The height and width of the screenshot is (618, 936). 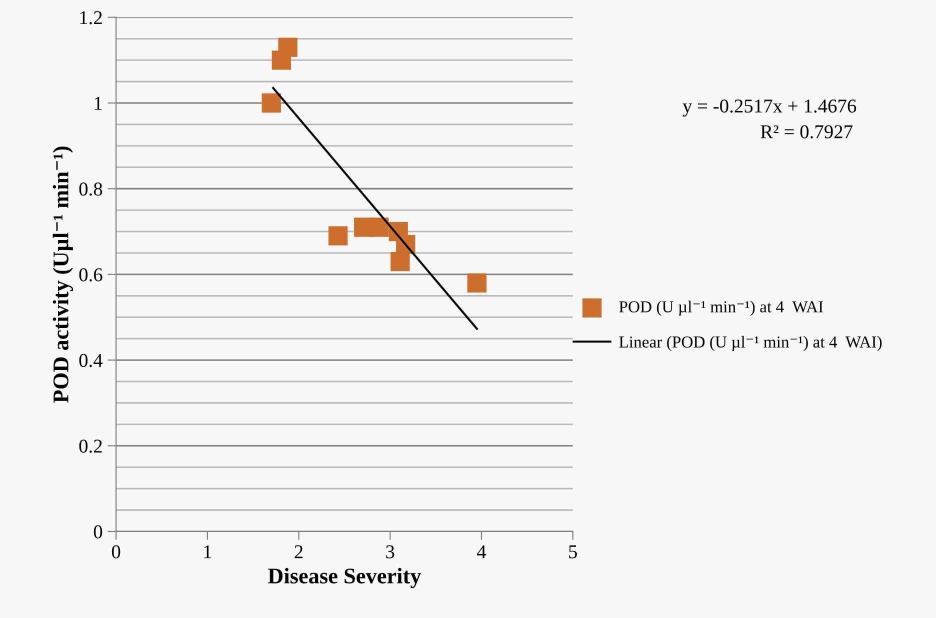 I want to click on y-tick-label: 1.2, so click(x=91, y=17).